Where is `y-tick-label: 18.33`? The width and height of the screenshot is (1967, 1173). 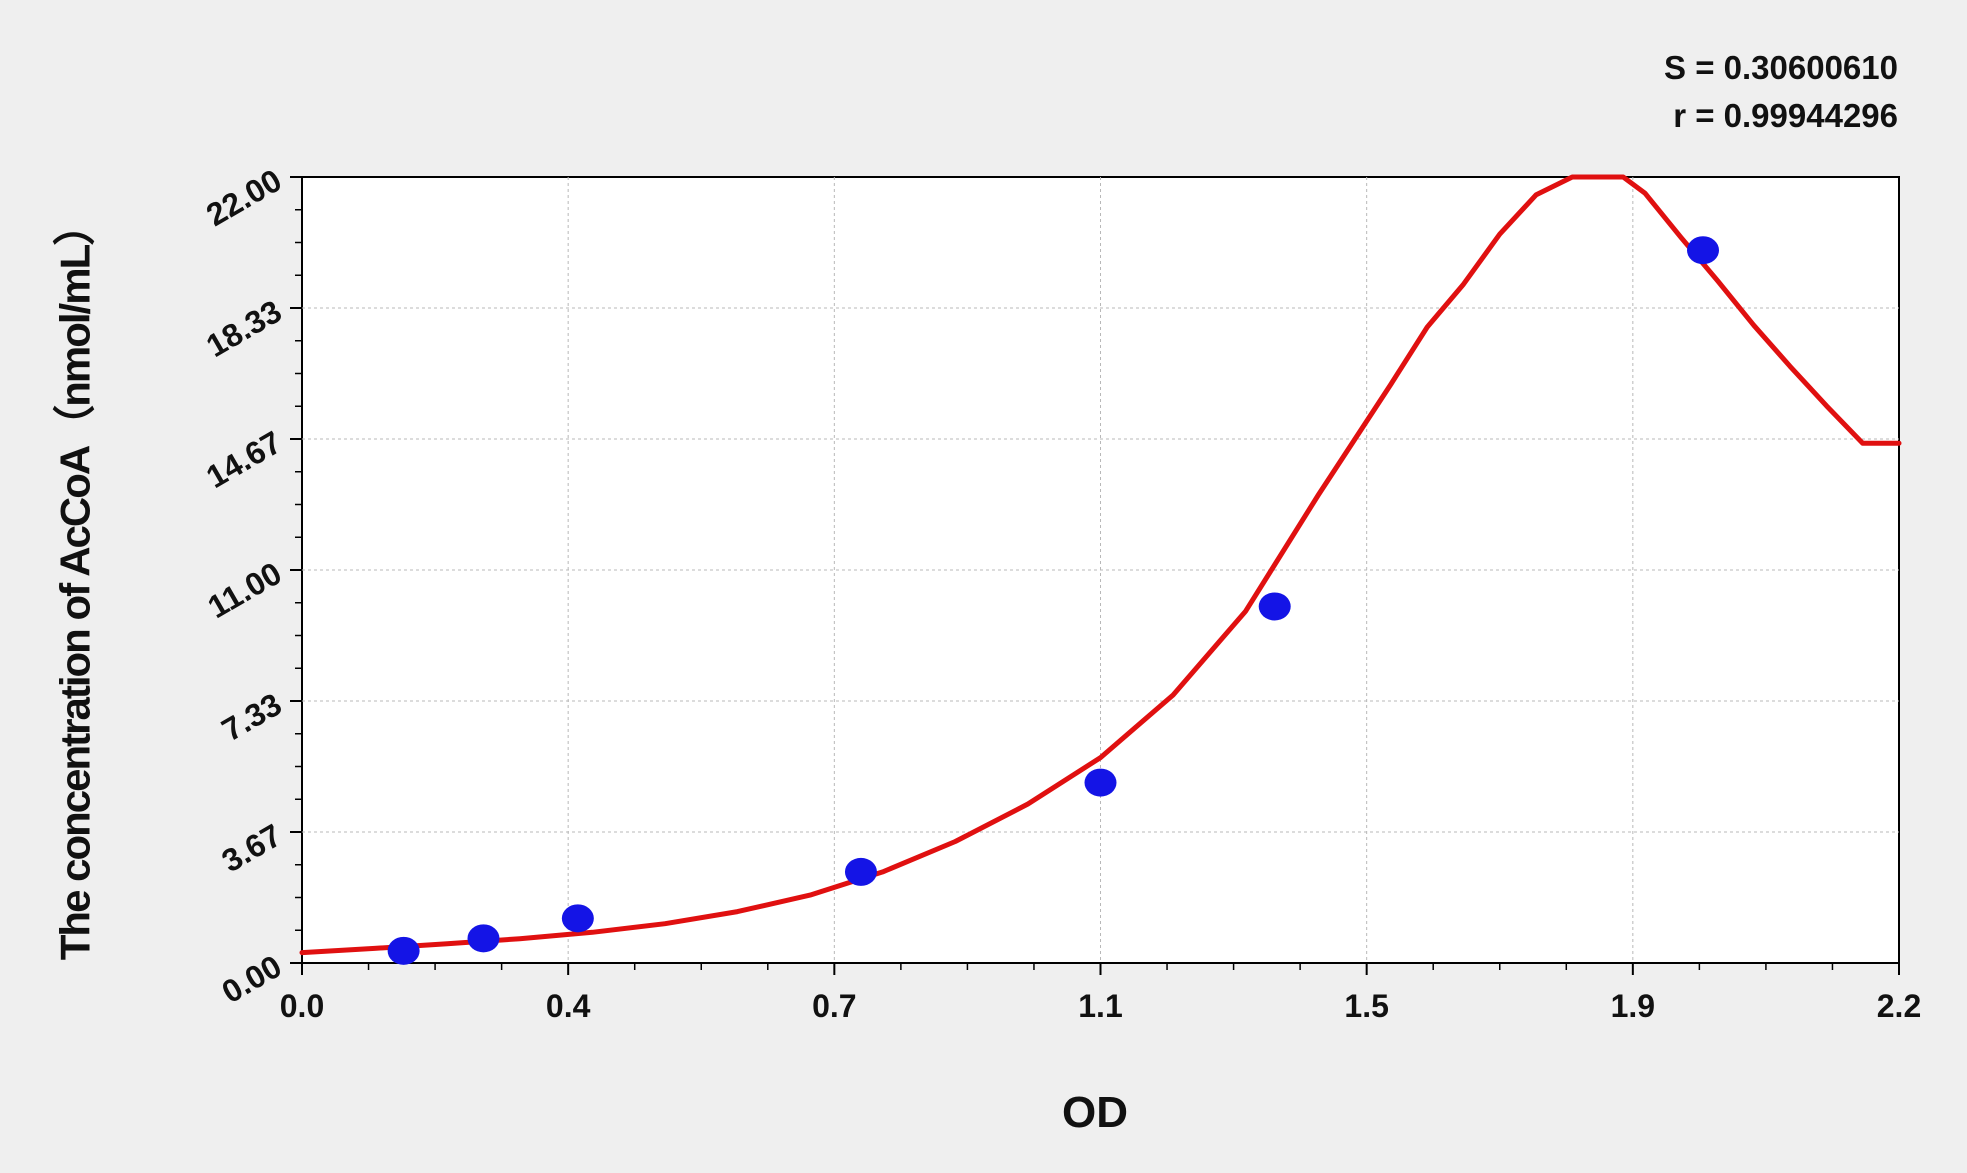
y-tick-label: 18.33 is located at coordinates (243, 328).